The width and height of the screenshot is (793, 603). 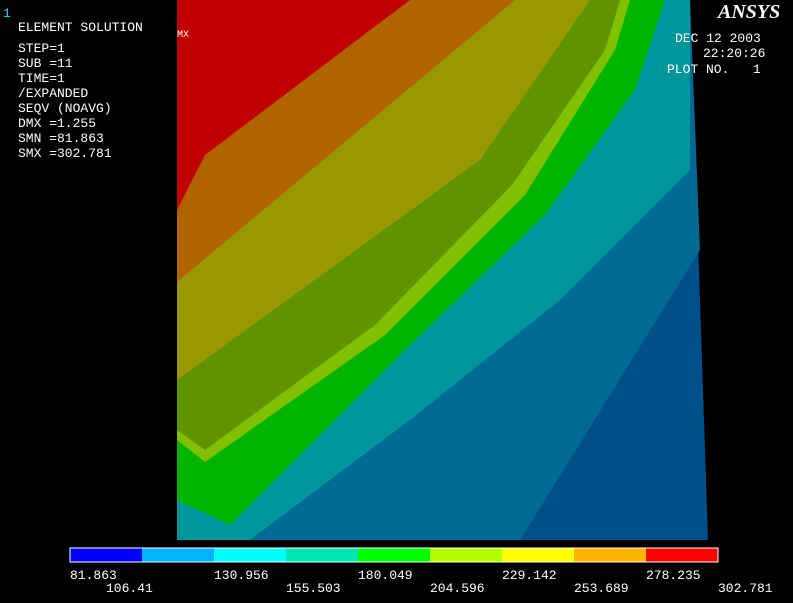 What do you see at coordinates (241, 575) in the screenshot?
I see `legend-label: 130.956` at bounding box center [241, 575].